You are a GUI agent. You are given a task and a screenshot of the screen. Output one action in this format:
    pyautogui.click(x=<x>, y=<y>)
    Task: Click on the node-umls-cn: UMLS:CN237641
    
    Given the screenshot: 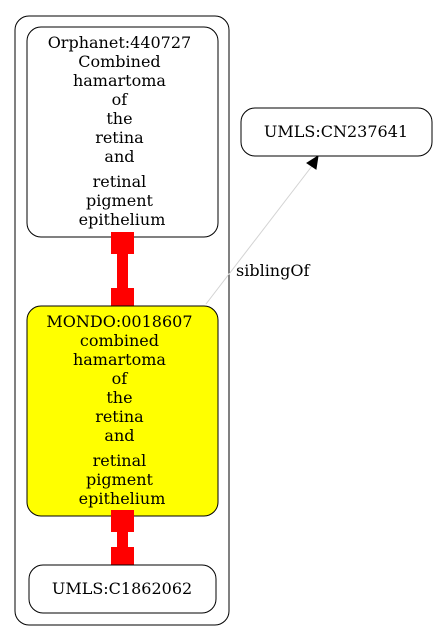 What is the action you would take?
    pyautogui.click(x=336, y=132)
    